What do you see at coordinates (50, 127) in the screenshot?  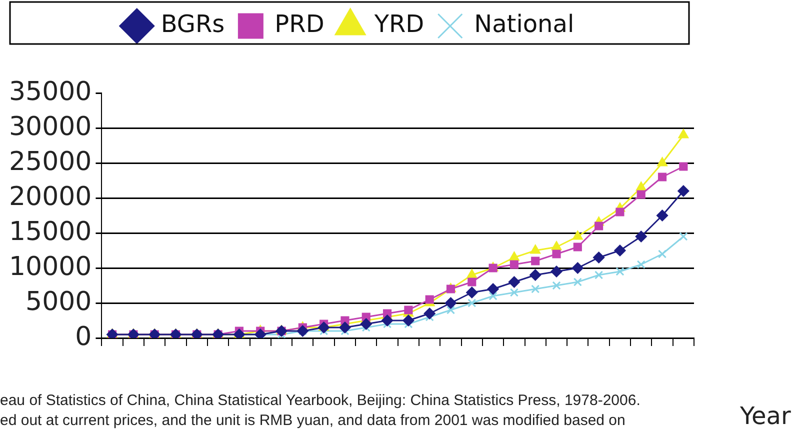 I see `y-tick-label: 30000` at bounding box center [50, 127].